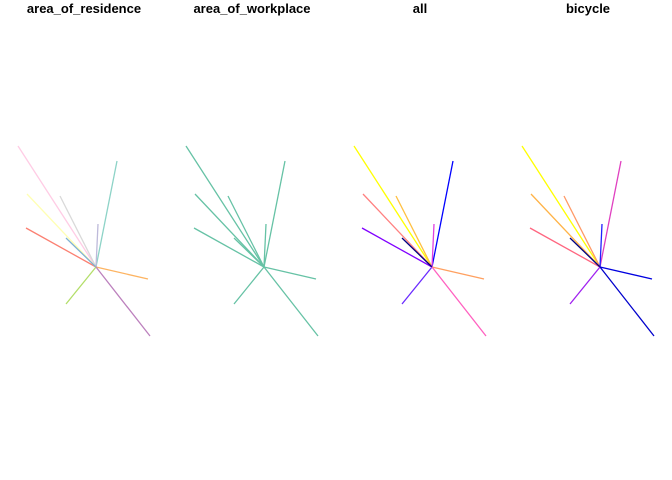 This screenshot has height=480, width=672. I want to click on panel-title-all: all, so click(420, 8).